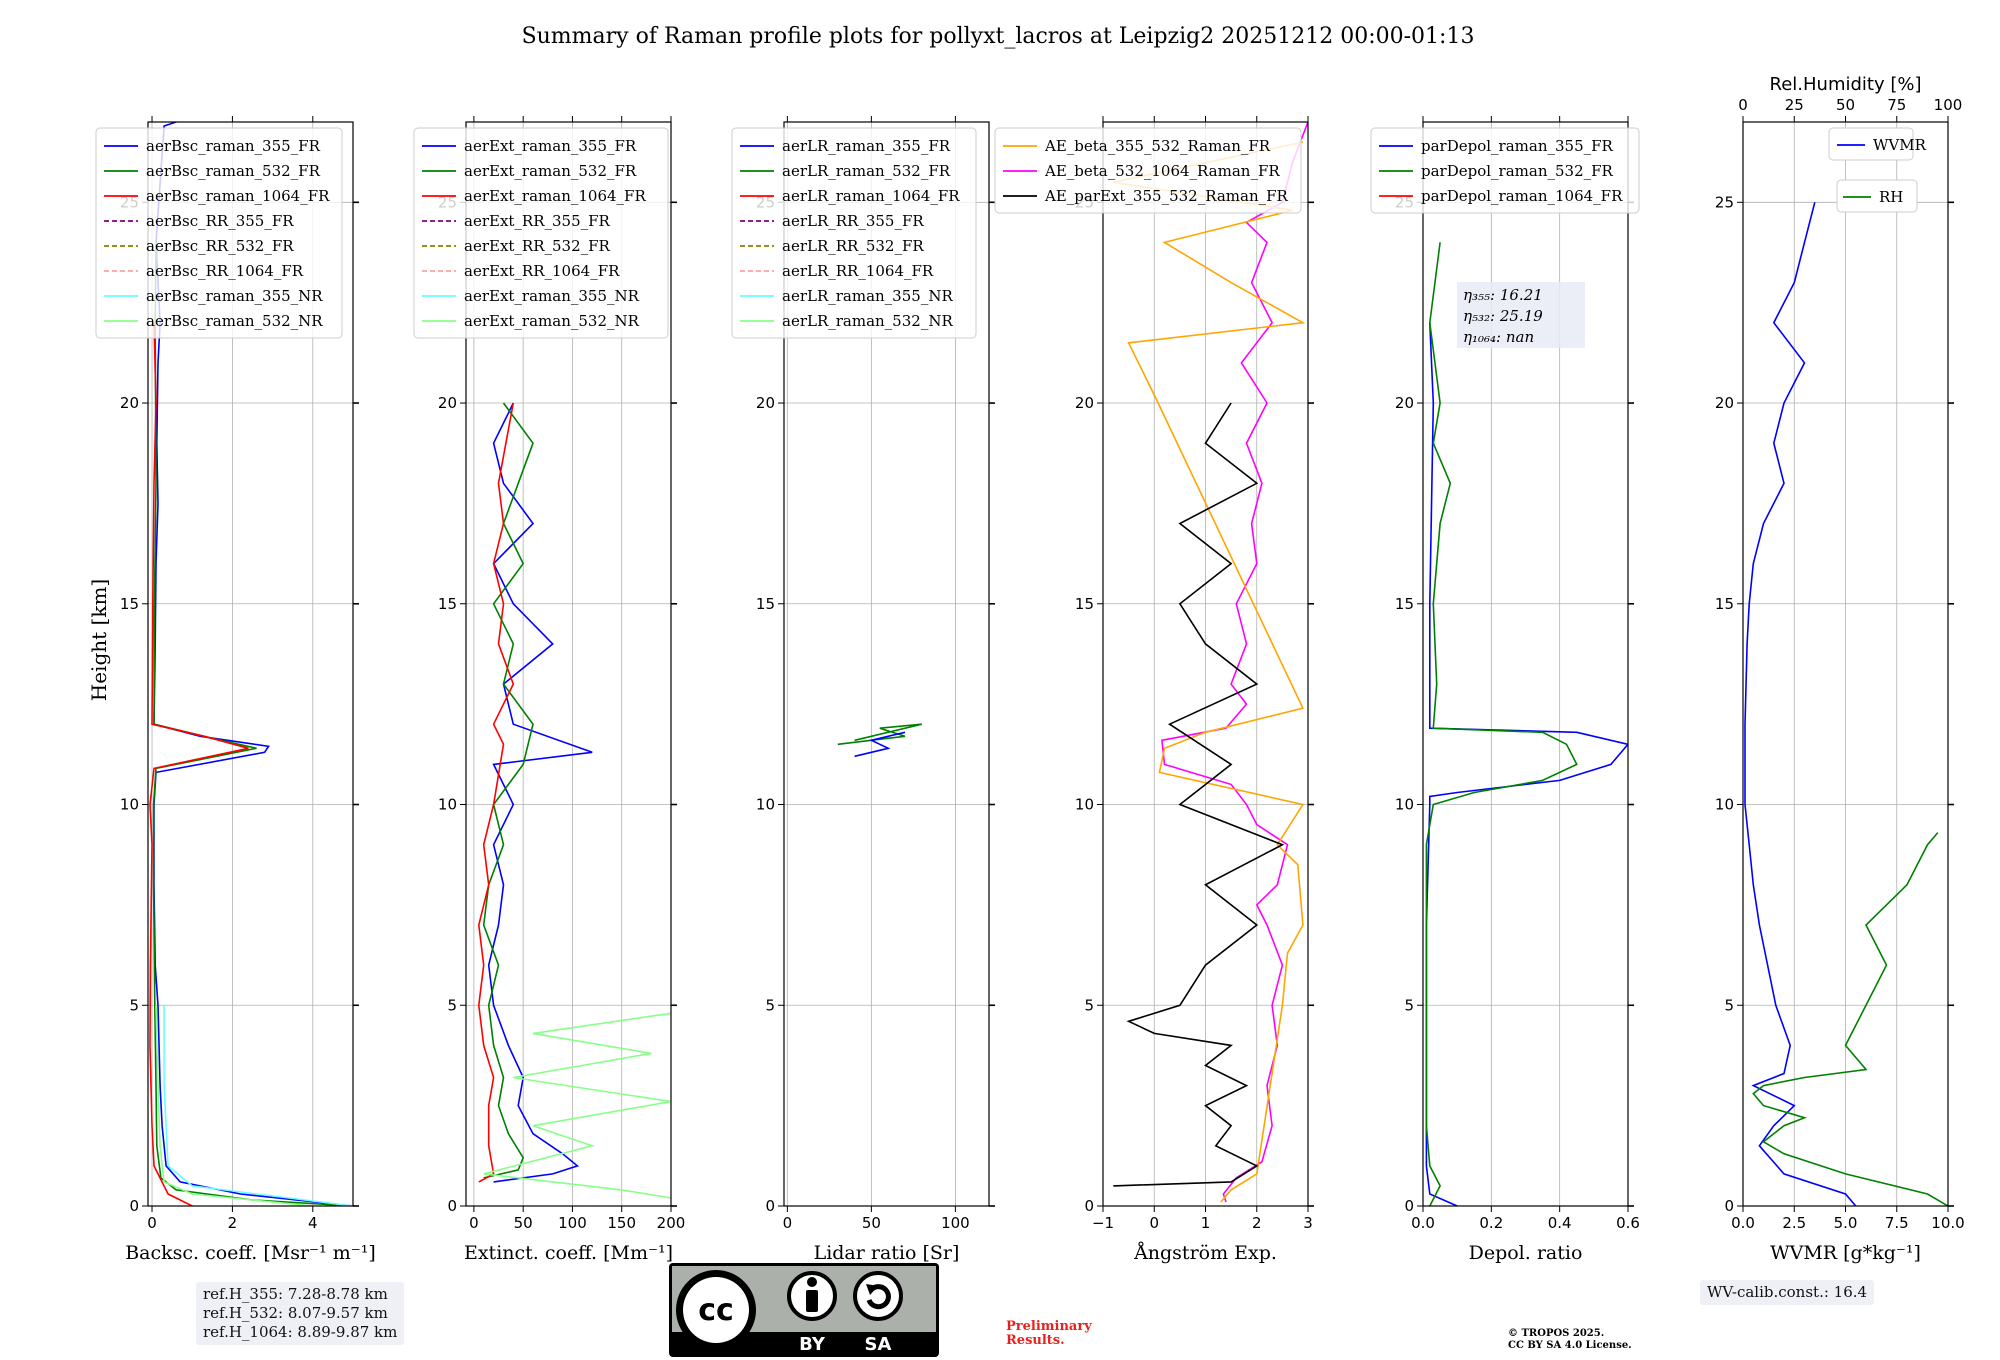 The image size is (2000, 1360). What do you see at coordinates (1570, 1345) in the screenshot?
I see `copyright-line-2: CC BY SA 4.0 License.` at bounding box center [1570, 1345].